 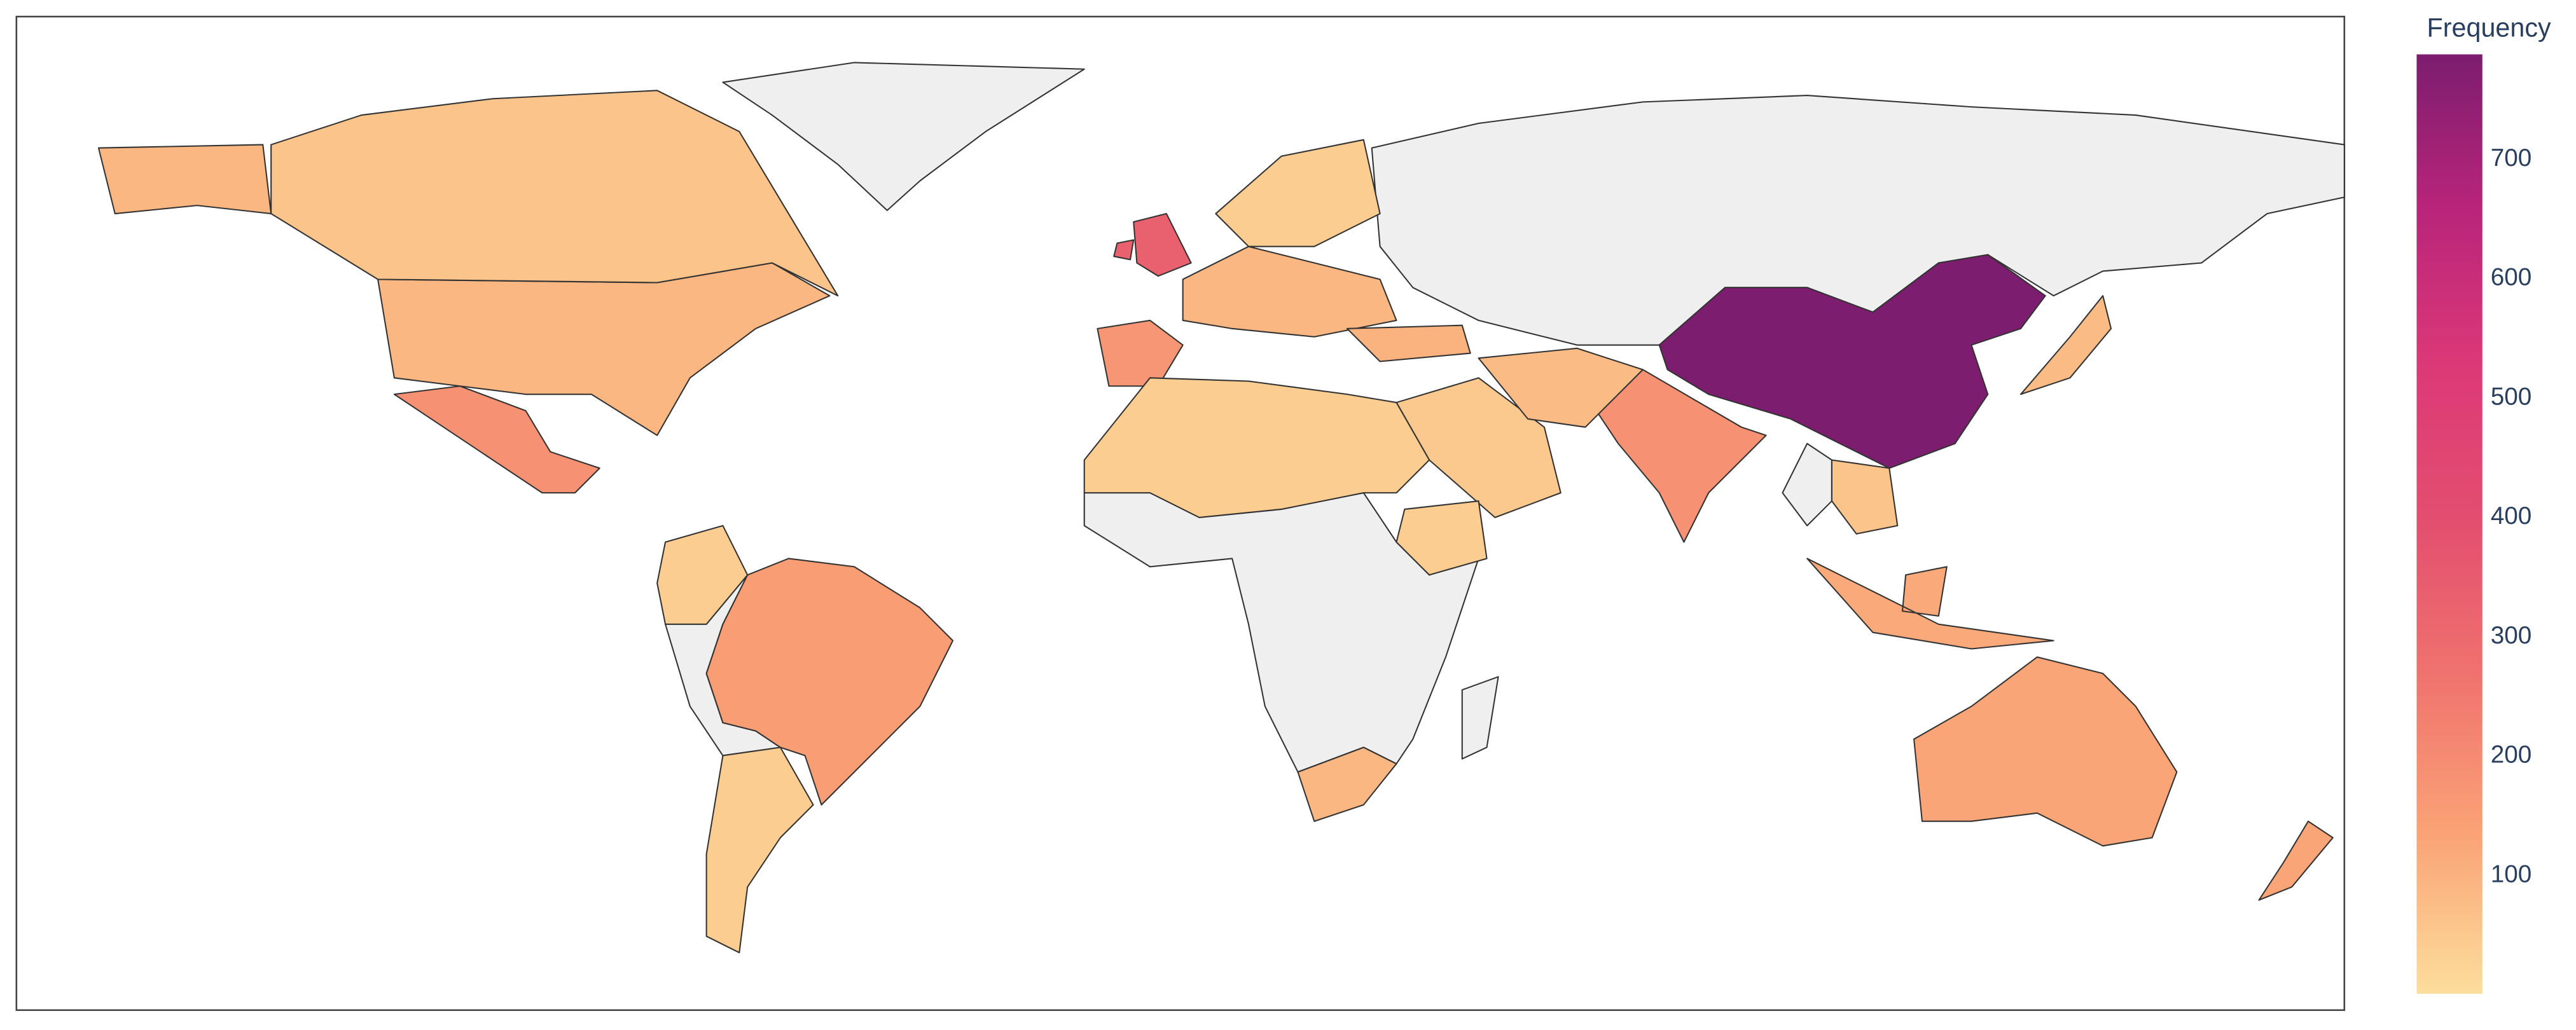 I want to click on colorbar-tick-label: 400, so click(x=2511, y=516).